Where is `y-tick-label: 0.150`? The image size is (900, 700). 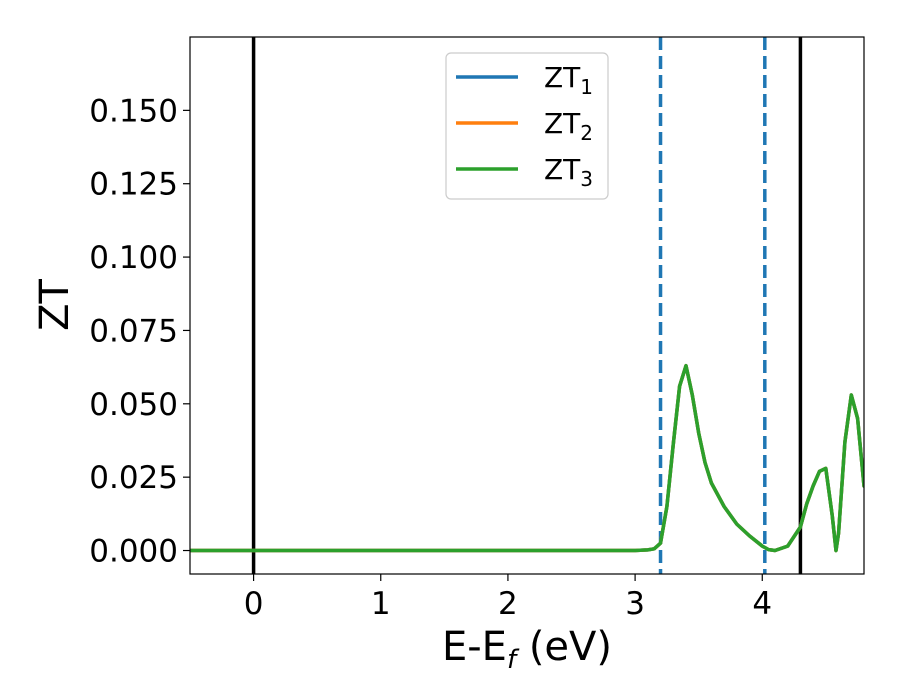 y-tick-label: 0.150 is located at coordinates (133, 111).